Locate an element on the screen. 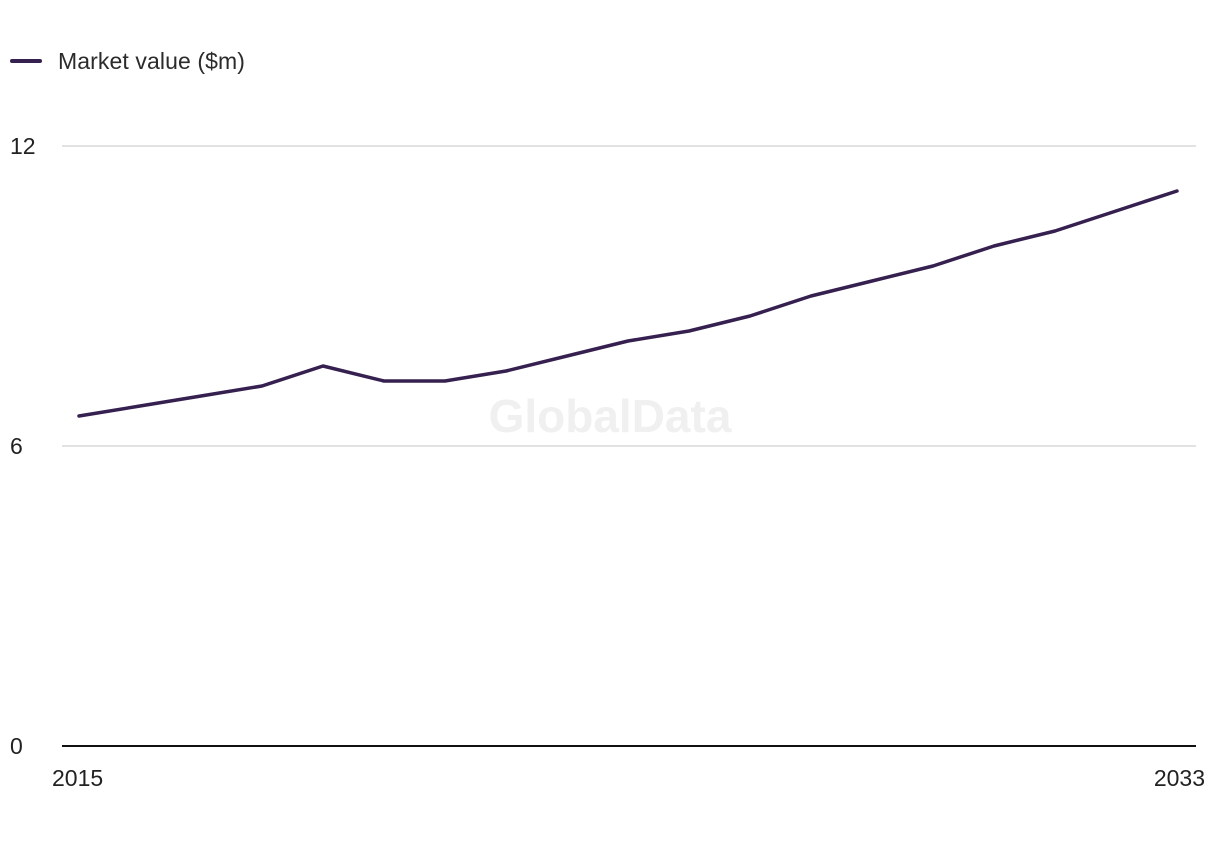 This screenshot has width=1220, height=841. legend: Market value ($m) is located at coordinates (127, 61).